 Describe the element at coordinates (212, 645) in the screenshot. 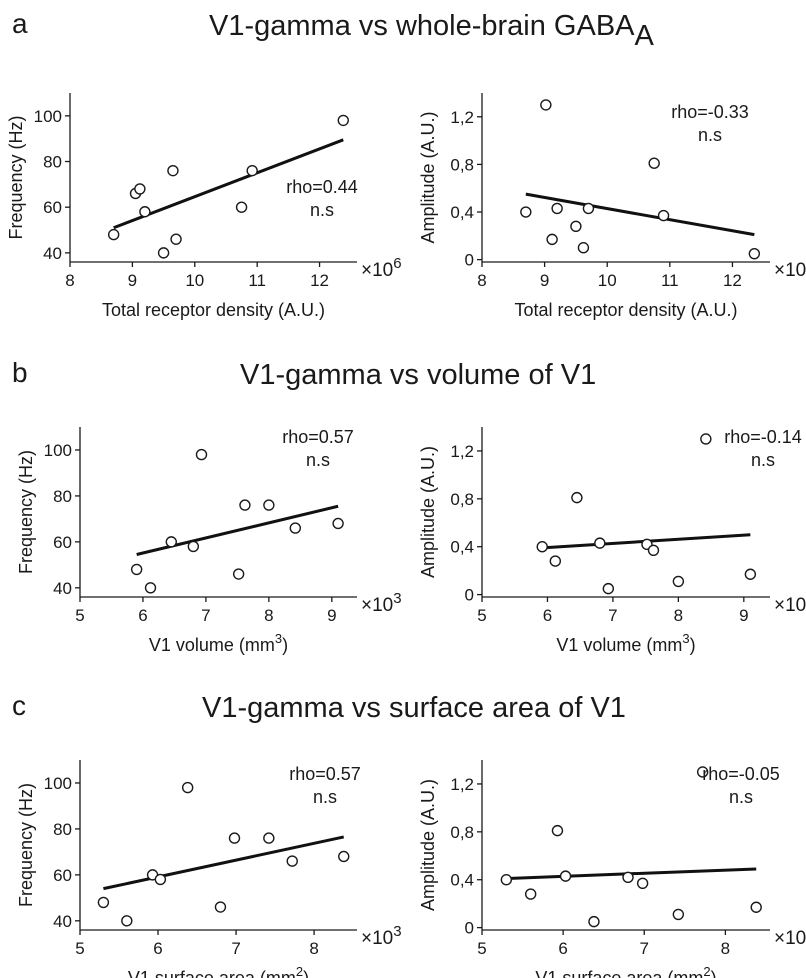

I see `x-axis-label-text: V1 volume (mm` at that location.